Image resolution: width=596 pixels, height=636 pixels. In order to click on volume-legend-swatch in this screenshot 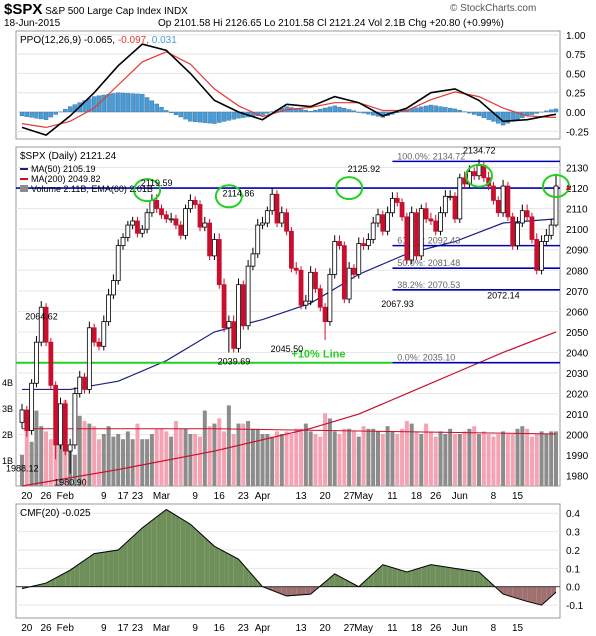, I will do `click(24, 188)`.